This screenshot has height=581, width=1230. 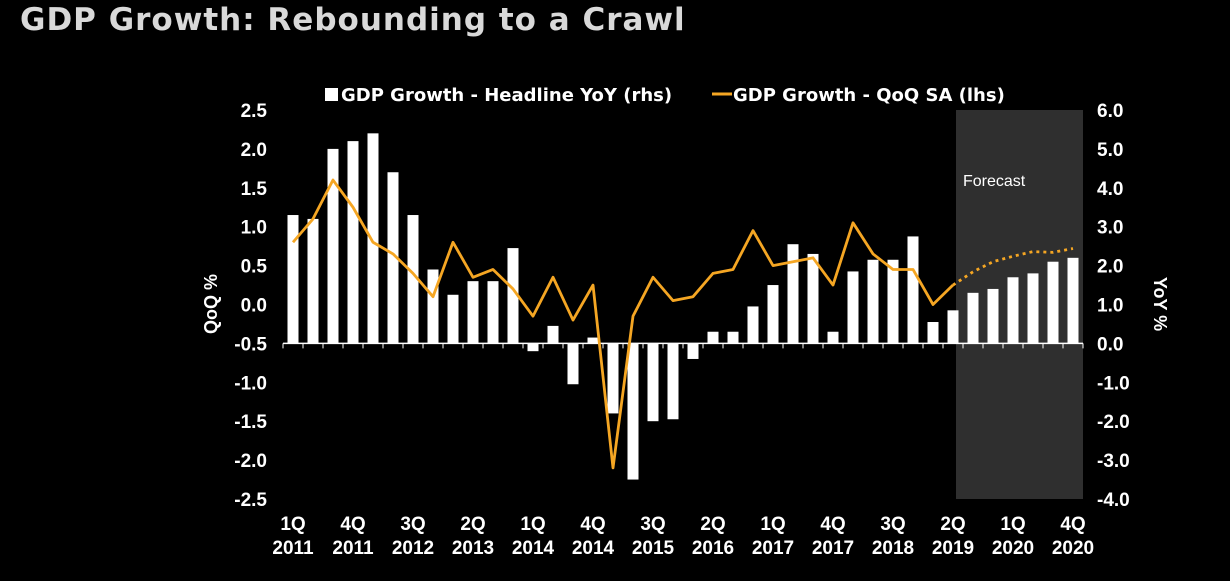 What do you see at coordinates (353, 20) in the screenshot?
I see `chart-title: GDP Growth: Rebounding to a Crawl` at bounding box center [353, 20].